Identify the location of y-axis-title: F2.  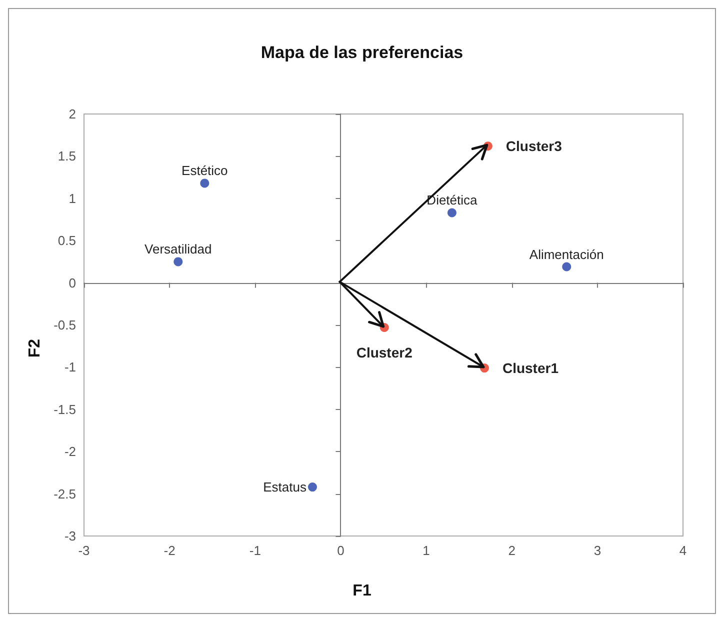
(35, 348).